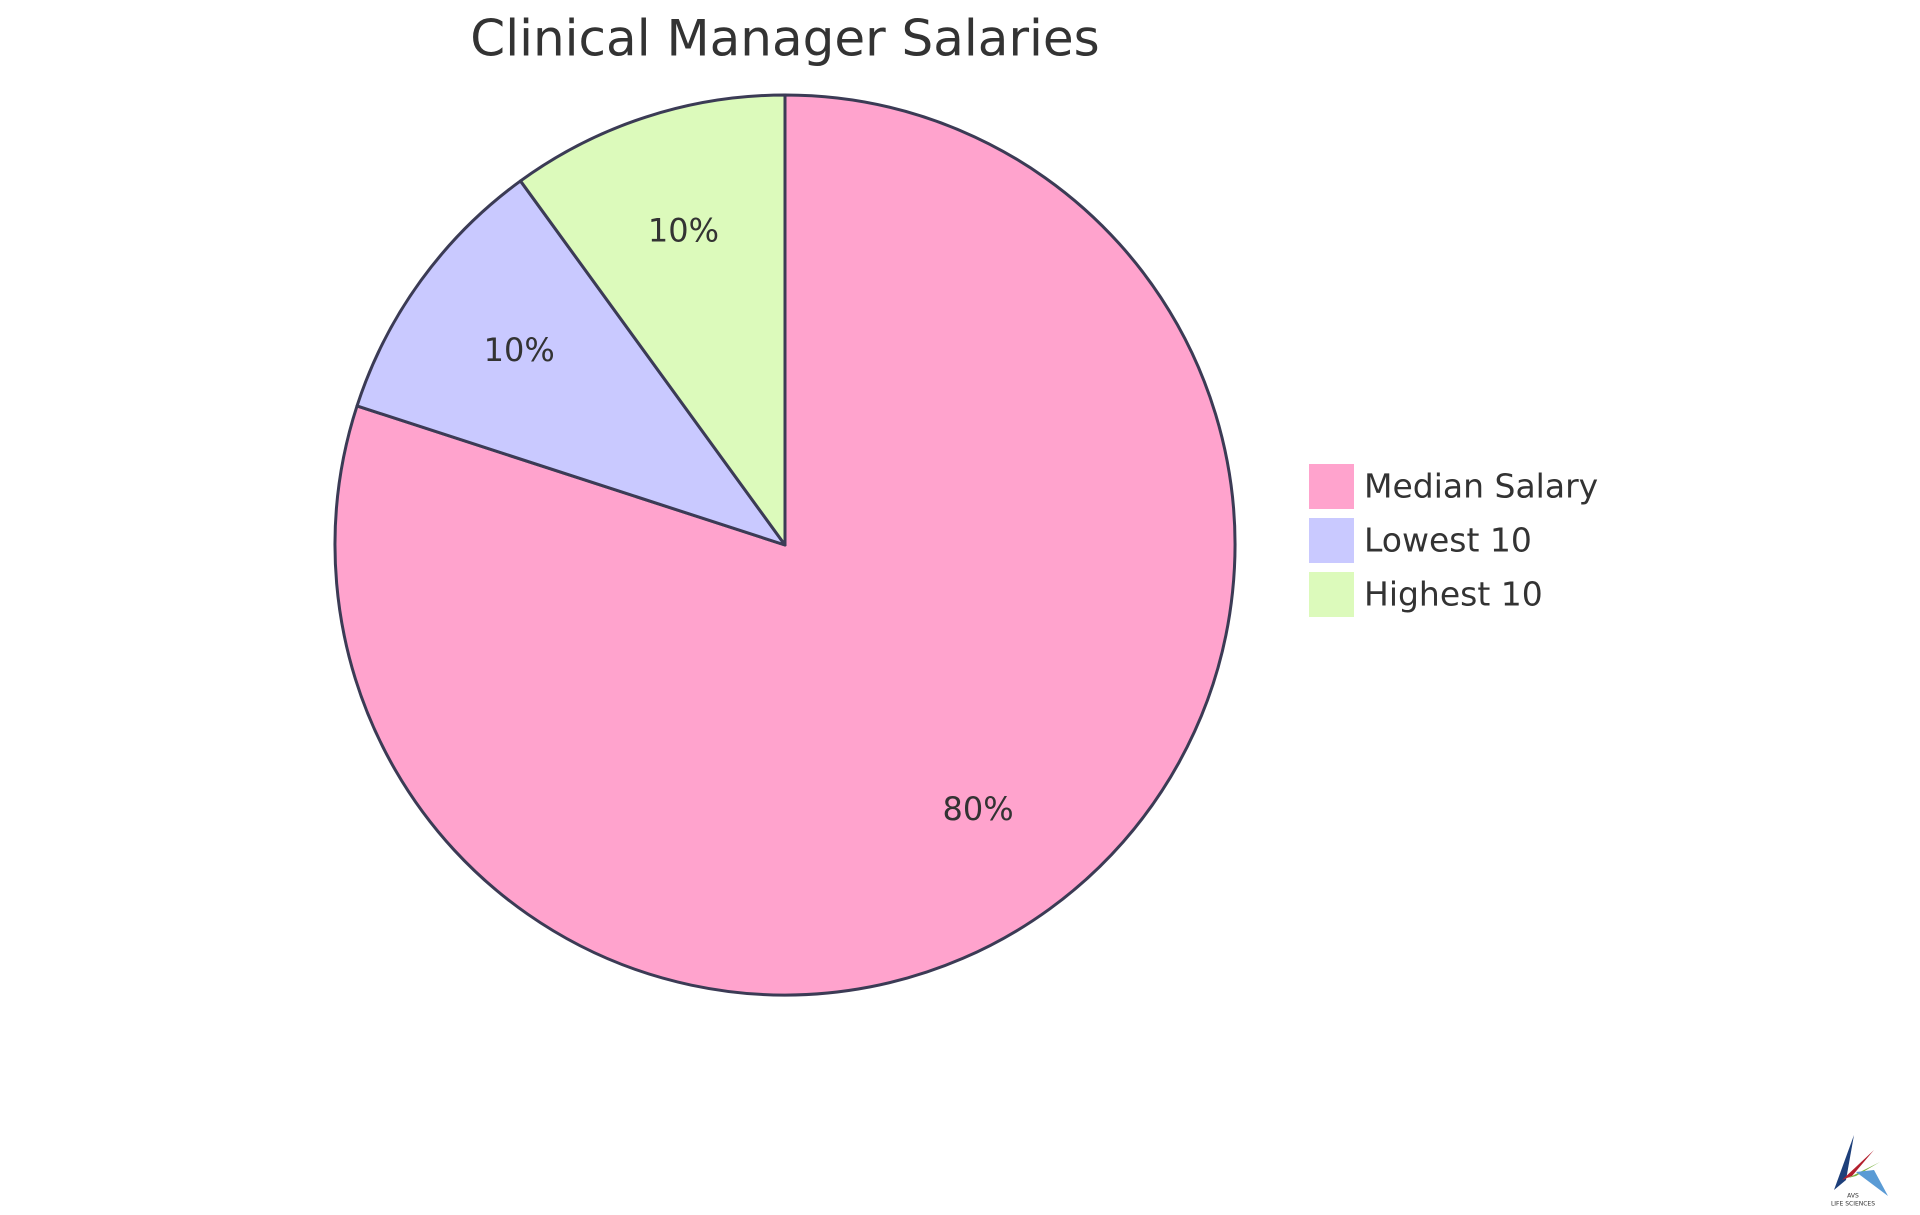  Describe the element at coordinates (1853, 1196) in the screenshot. I see `logo-text: AVS` at that location.